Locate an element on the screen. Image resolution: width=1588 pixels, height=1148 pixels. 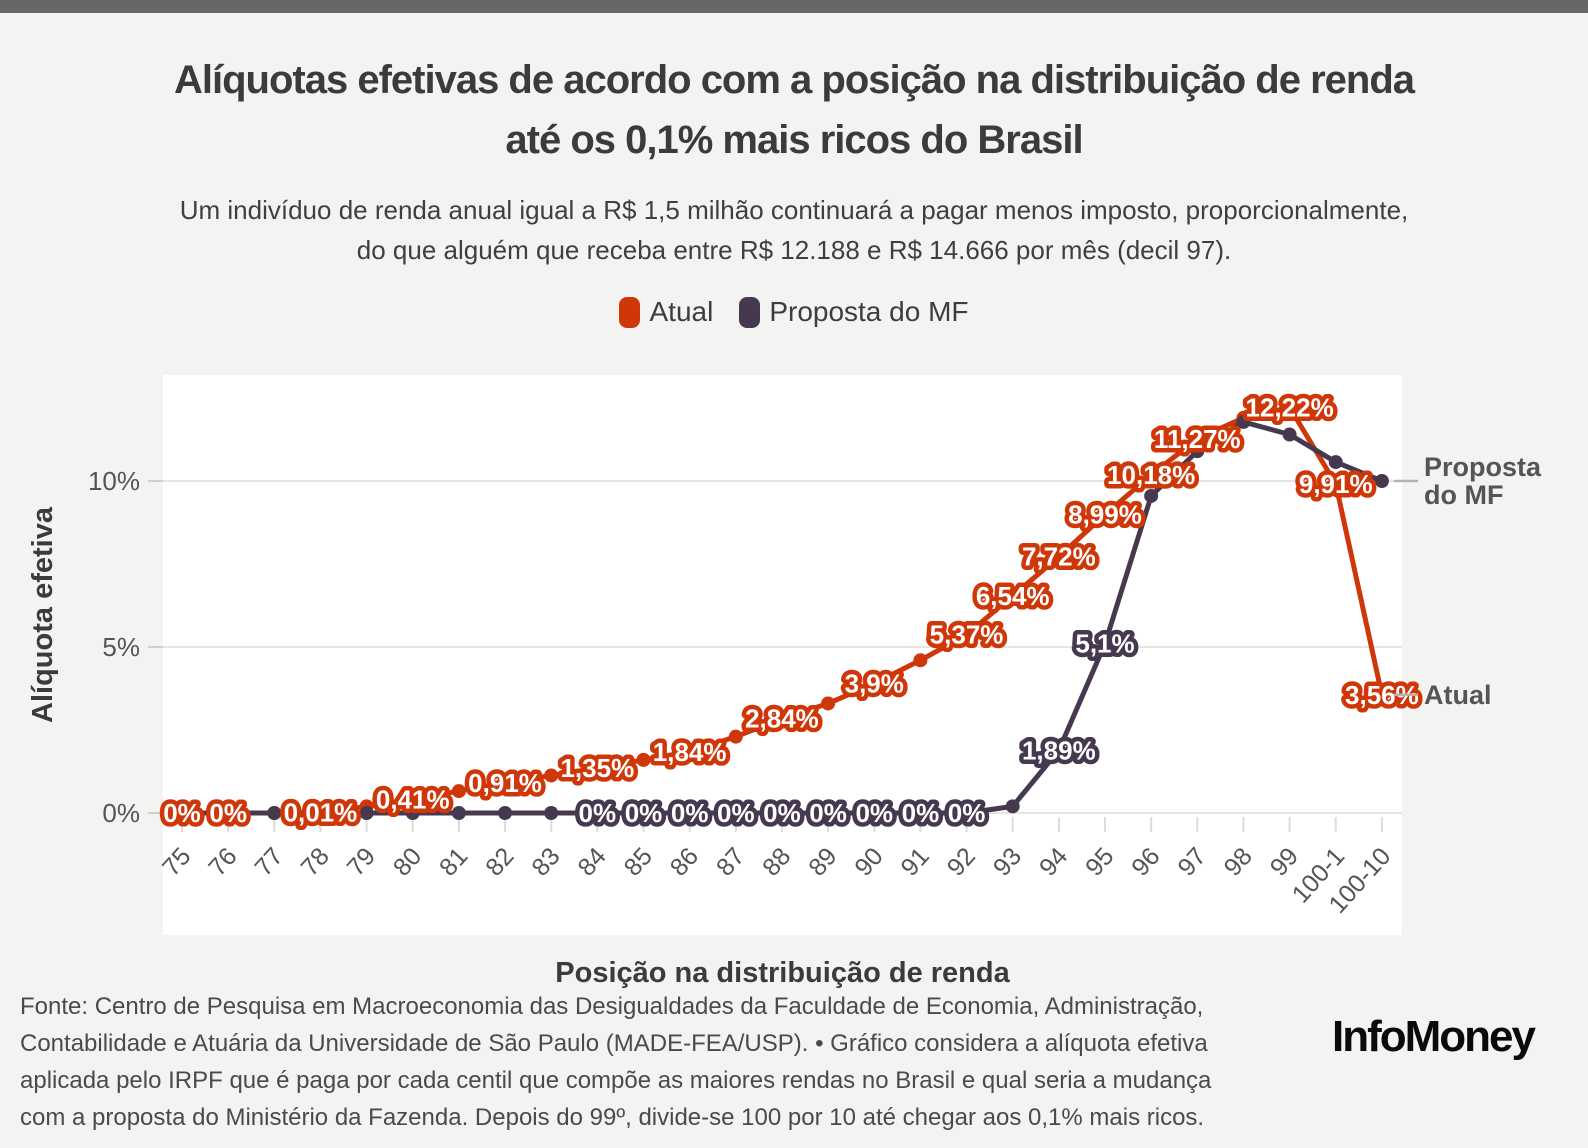
point-label-atual: 6,54% is located at coordinates (1013, 596).